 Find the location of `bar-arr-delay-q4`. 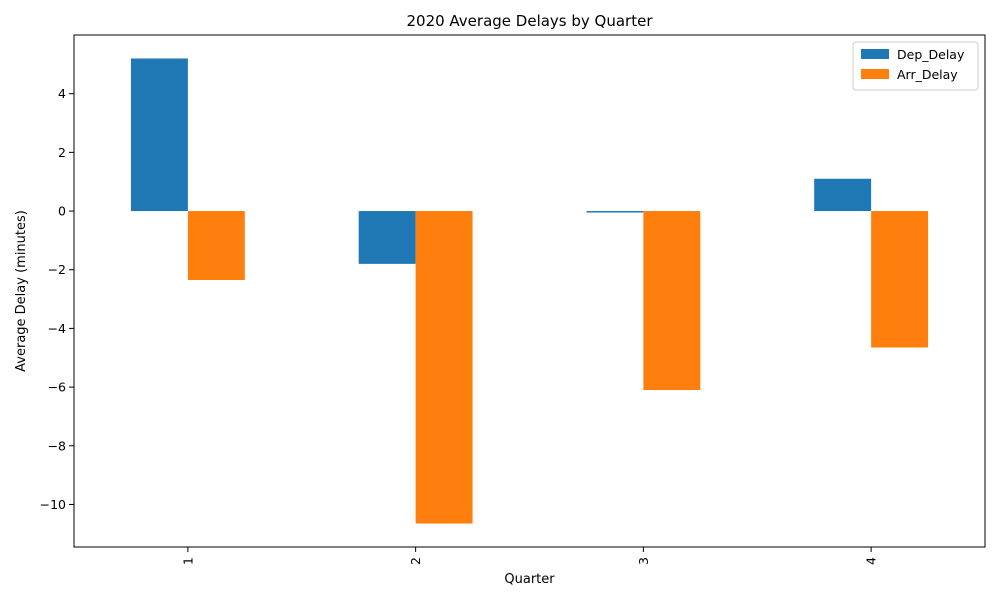

bar-arr-delay-q4 is located at coordinates (900, 279).